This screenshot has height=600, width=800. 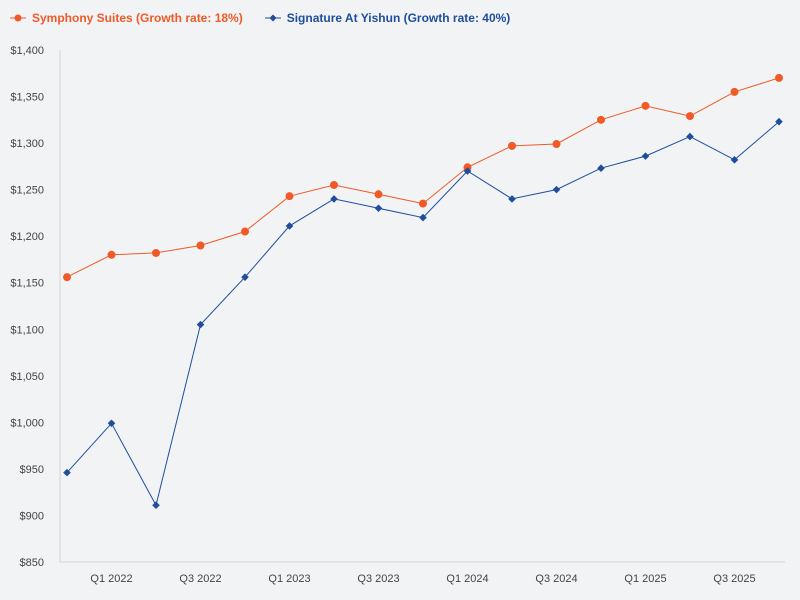 What do you see at coordinates (27, 144) in the screenshot?
I see `y-tick-label: $1,300` at bounding box center [27, 144].